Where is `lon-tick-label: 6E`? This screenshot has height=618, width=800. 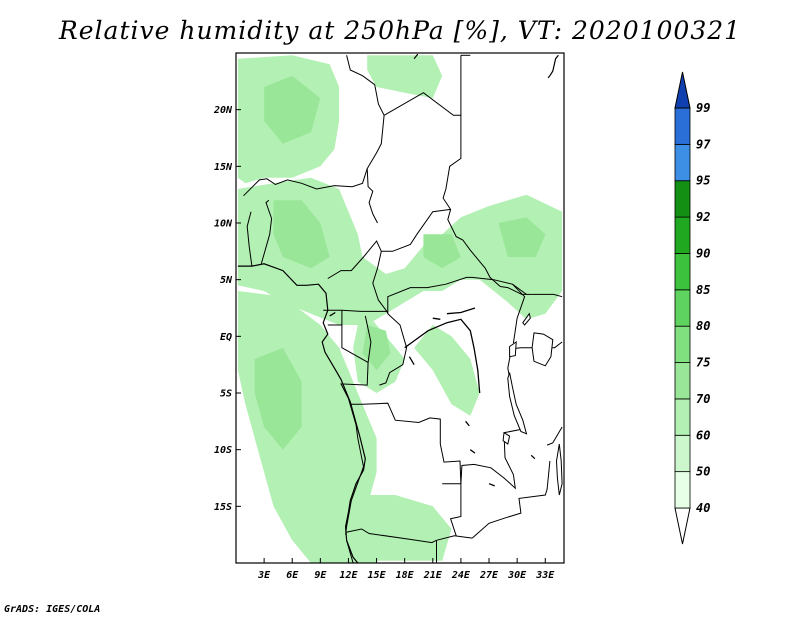 lon-tick-label: 6E is located at coordinates (292, 575).